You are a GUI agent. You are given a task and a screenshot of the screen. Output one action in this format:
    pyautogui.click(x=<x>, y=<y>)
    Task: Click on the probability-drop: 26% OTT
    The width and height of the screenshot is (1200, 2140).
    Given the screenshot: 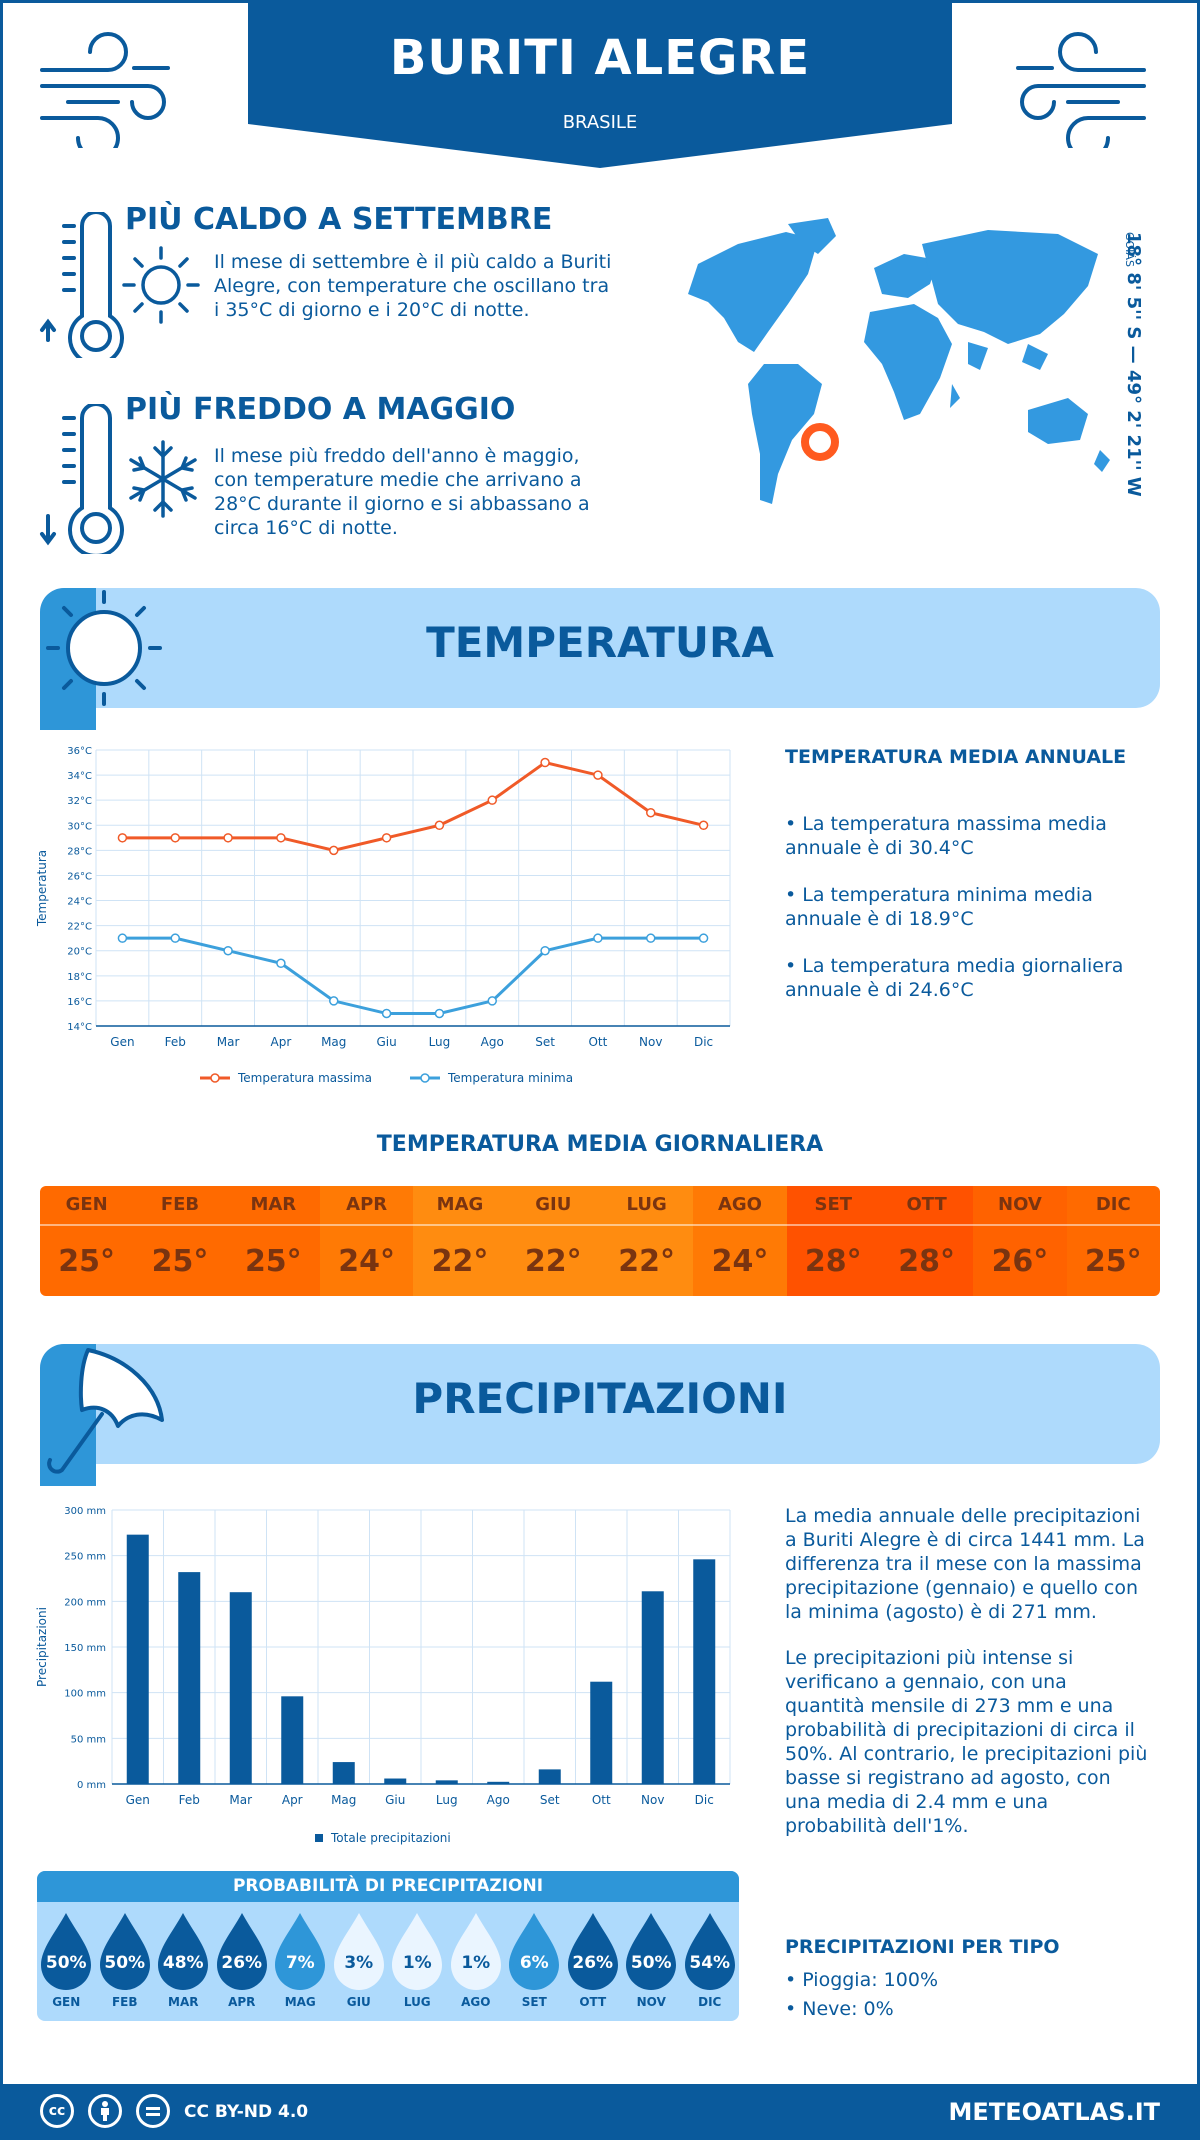 What is the action you would take?
    pyautogui.click(x=593, y=1963)
    